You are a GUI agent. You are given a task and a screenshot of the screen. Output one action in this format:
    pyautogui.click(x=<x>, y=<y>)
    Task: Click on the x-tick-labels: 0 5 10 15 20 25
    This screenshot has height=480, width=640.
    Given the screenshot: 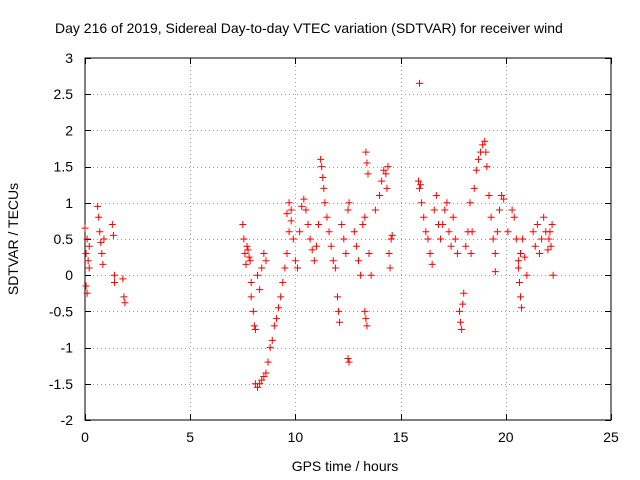 What is the action you would take?
    pyautogui.click(x=350, y=437)
    